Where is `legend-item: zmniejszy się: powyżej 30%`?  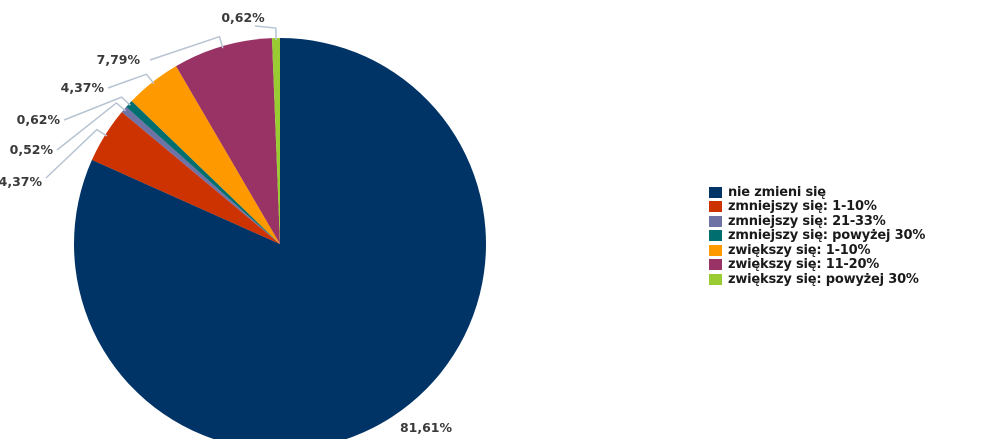
legend-item: zmniejszy się: powyżej 30% is located at coordinates (817, 236).